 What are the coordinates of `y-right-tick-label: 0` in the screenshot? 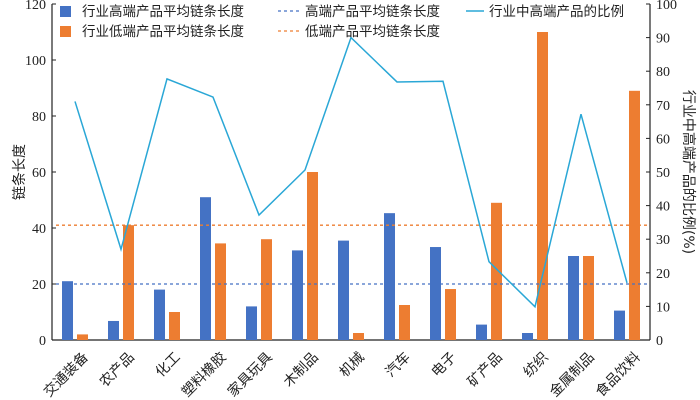 It's located at (659, 341).